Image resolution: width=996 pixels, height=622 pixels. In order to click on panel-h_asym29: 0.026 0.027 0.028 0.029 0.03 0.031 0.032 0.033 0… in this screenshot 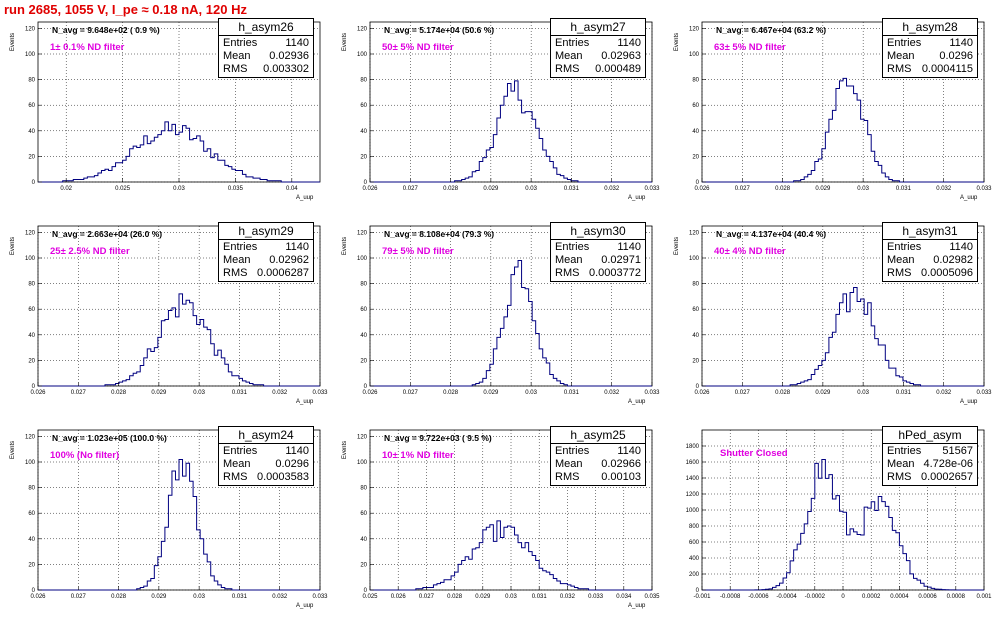, I will do `click(166, 320)`.